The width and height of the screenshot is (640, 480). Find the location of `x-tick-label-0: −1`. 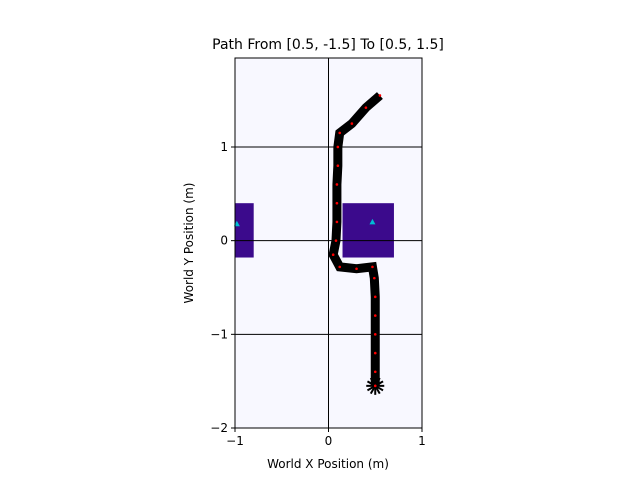

x-tick-label-0: −1 is located at coordinates (235, 441).